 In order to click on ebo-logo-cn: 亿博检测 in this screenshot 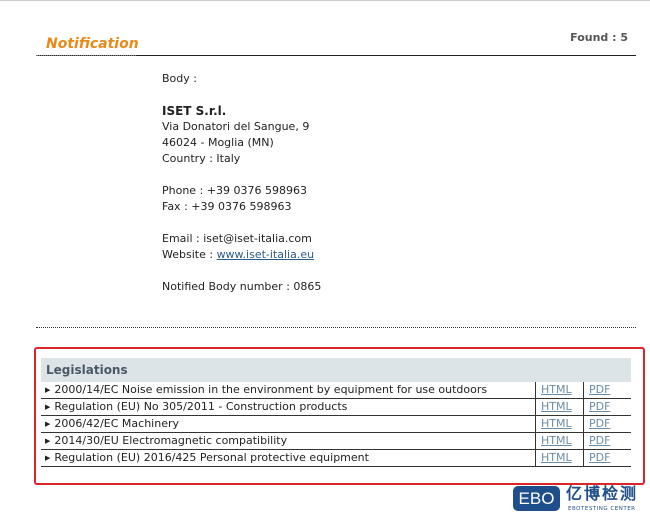, I will do `click(602, 493)`.